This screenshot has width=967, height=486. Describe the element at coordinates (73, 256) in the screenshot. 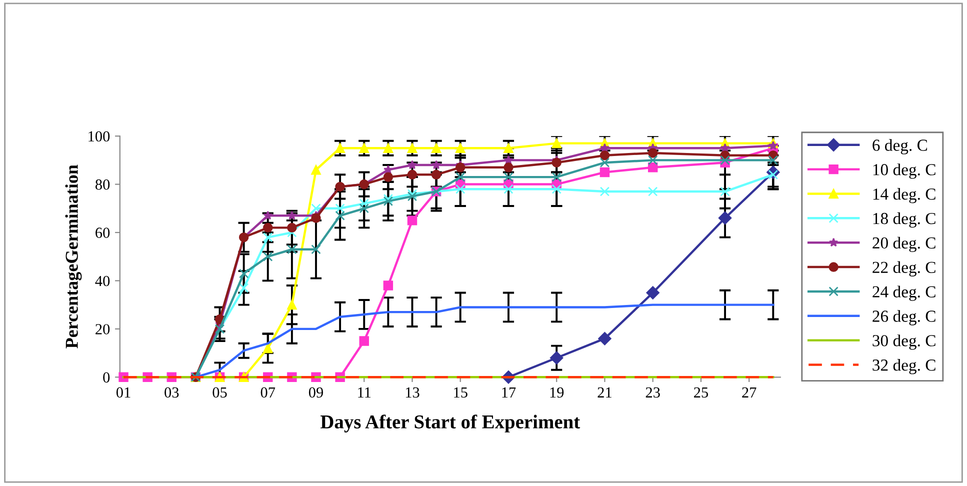

I see `y-axis-title: PercentageGermination` at that location.